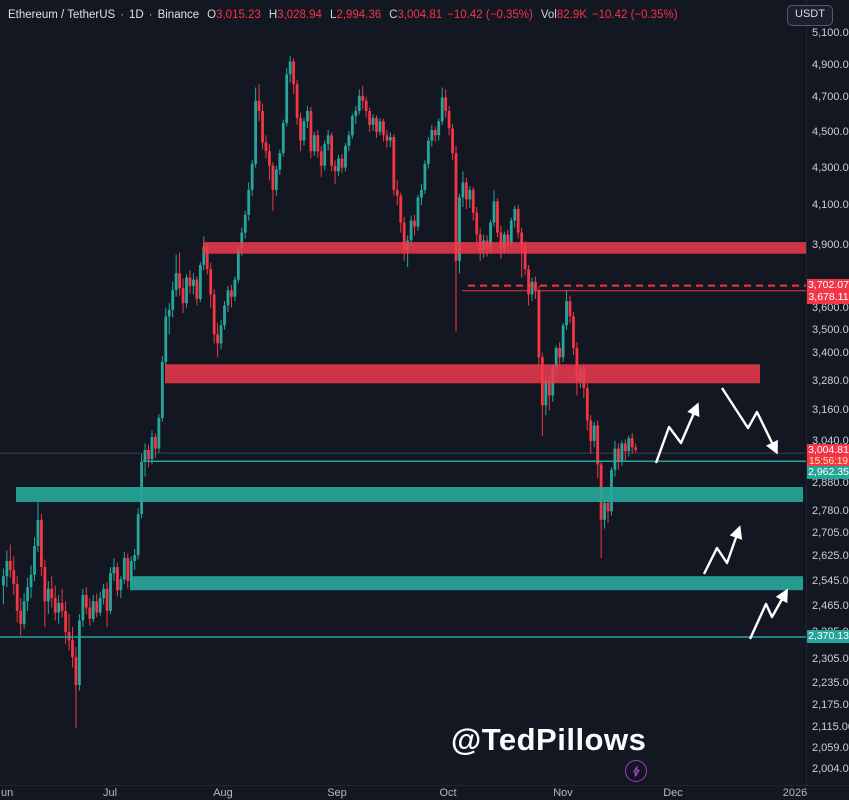 The height and width of the screenshot is (800, 849). Describe the element at coordinates (828, 472) in the screenshot. I see `price-tag: 2,962.35` at that location.